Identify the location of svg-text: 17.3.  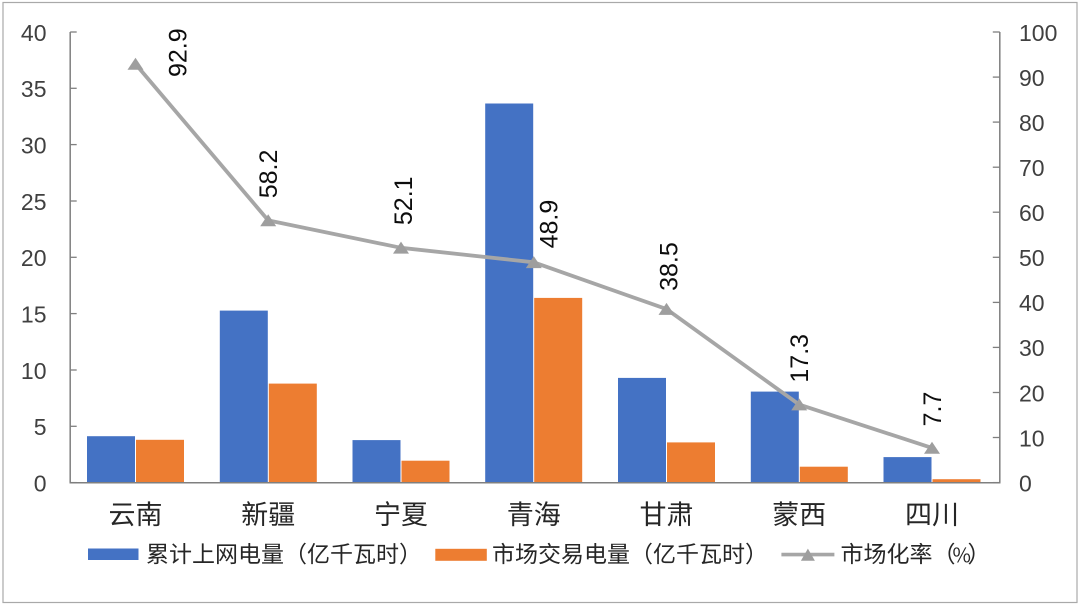
(800, 358).